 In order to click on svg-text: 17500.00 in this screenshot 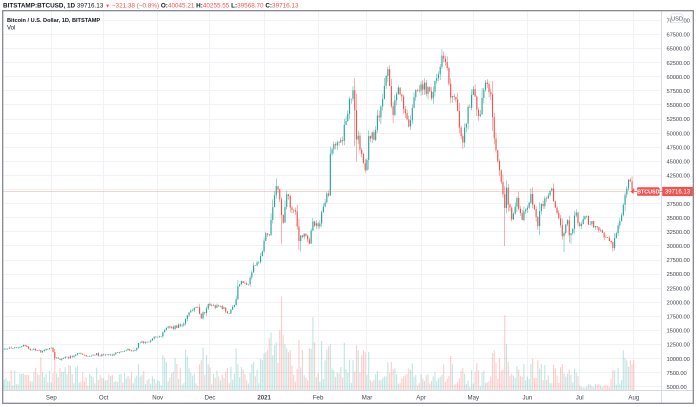, I will do `click(678, 318)`.